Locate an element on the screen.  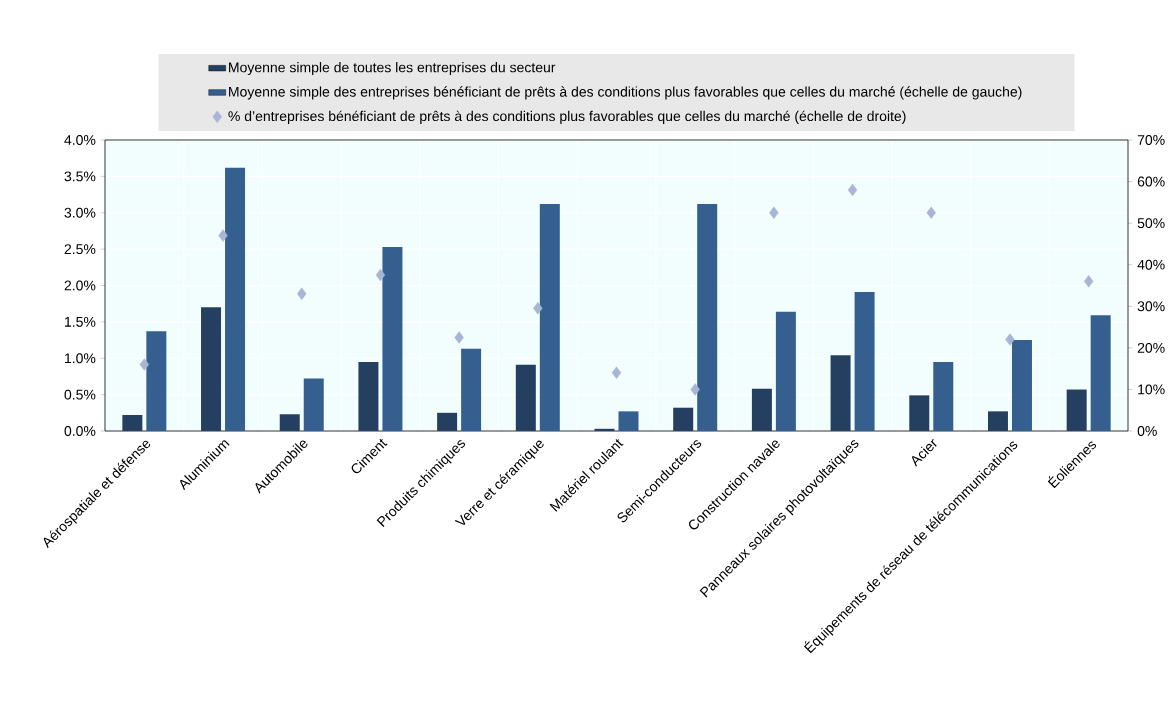
y2-tick-label: 0% is located at coordinates (1147, 431).